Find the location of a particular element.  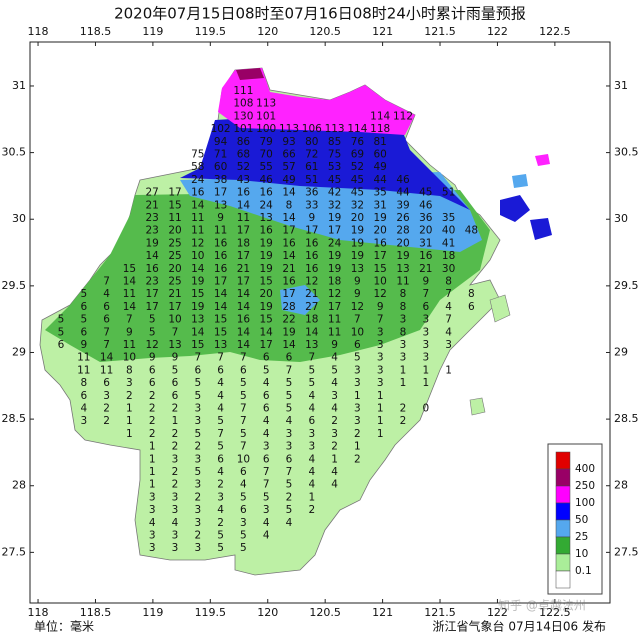

rain-value: 112 is located at coordinates (403, 116).